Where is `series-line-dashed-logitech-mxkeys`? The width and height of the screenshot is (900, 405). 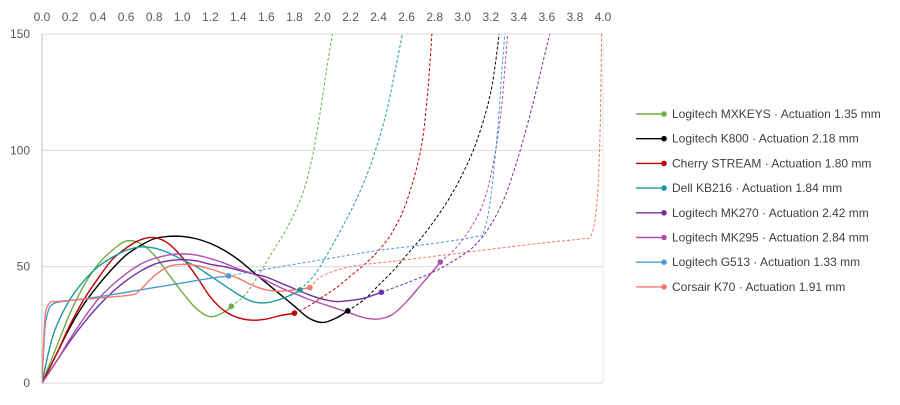
series-line-dashed-logitech-mxkeys is located at coordinates (282, 170).